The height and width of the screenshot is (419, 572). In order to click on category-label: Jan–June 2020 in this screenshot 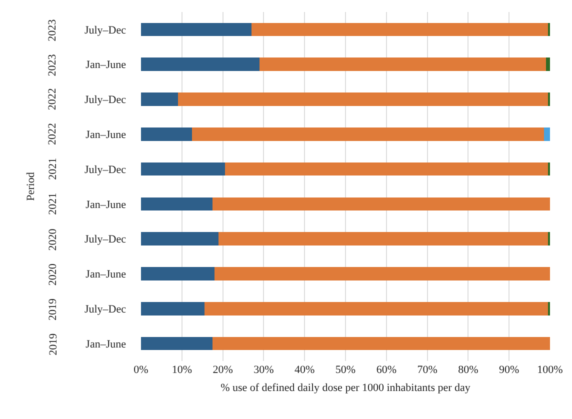, I will do `click(86, 275)`.